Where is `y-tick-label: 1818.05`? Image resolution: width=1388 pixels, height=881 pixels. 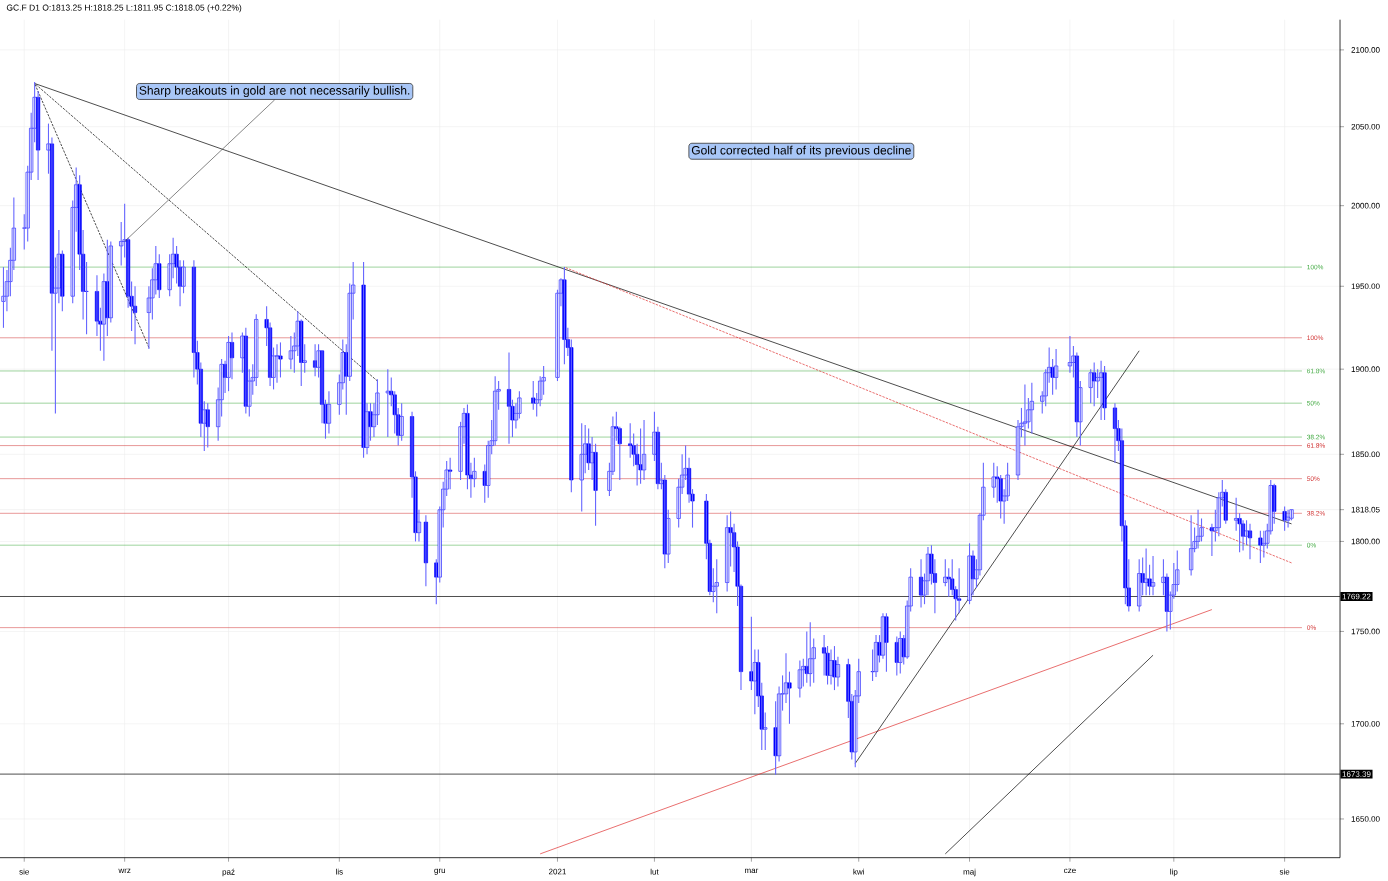 y-tick-label: 1818.05 is located at coordinates (1365, 509).